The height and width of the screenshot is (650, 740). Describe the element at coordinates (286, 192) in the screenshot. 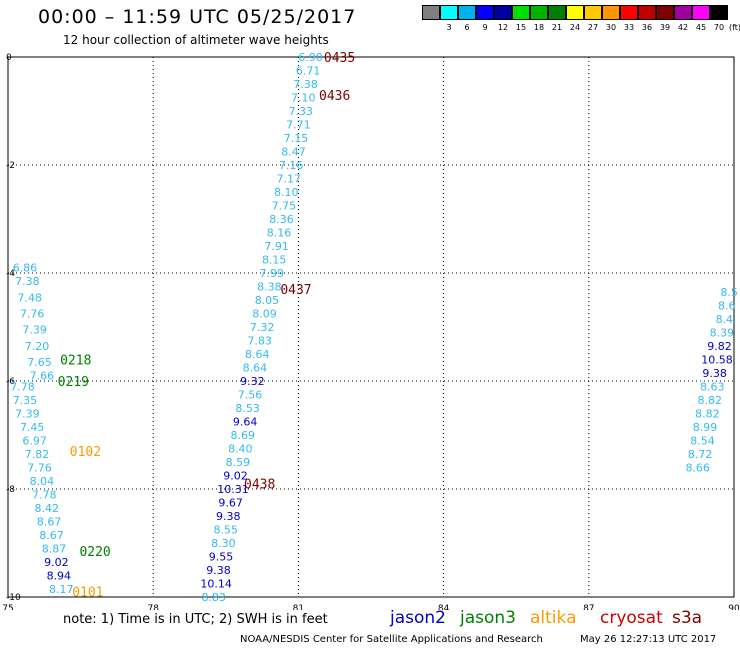

I see `wave-height-label: 8.10` at that location.